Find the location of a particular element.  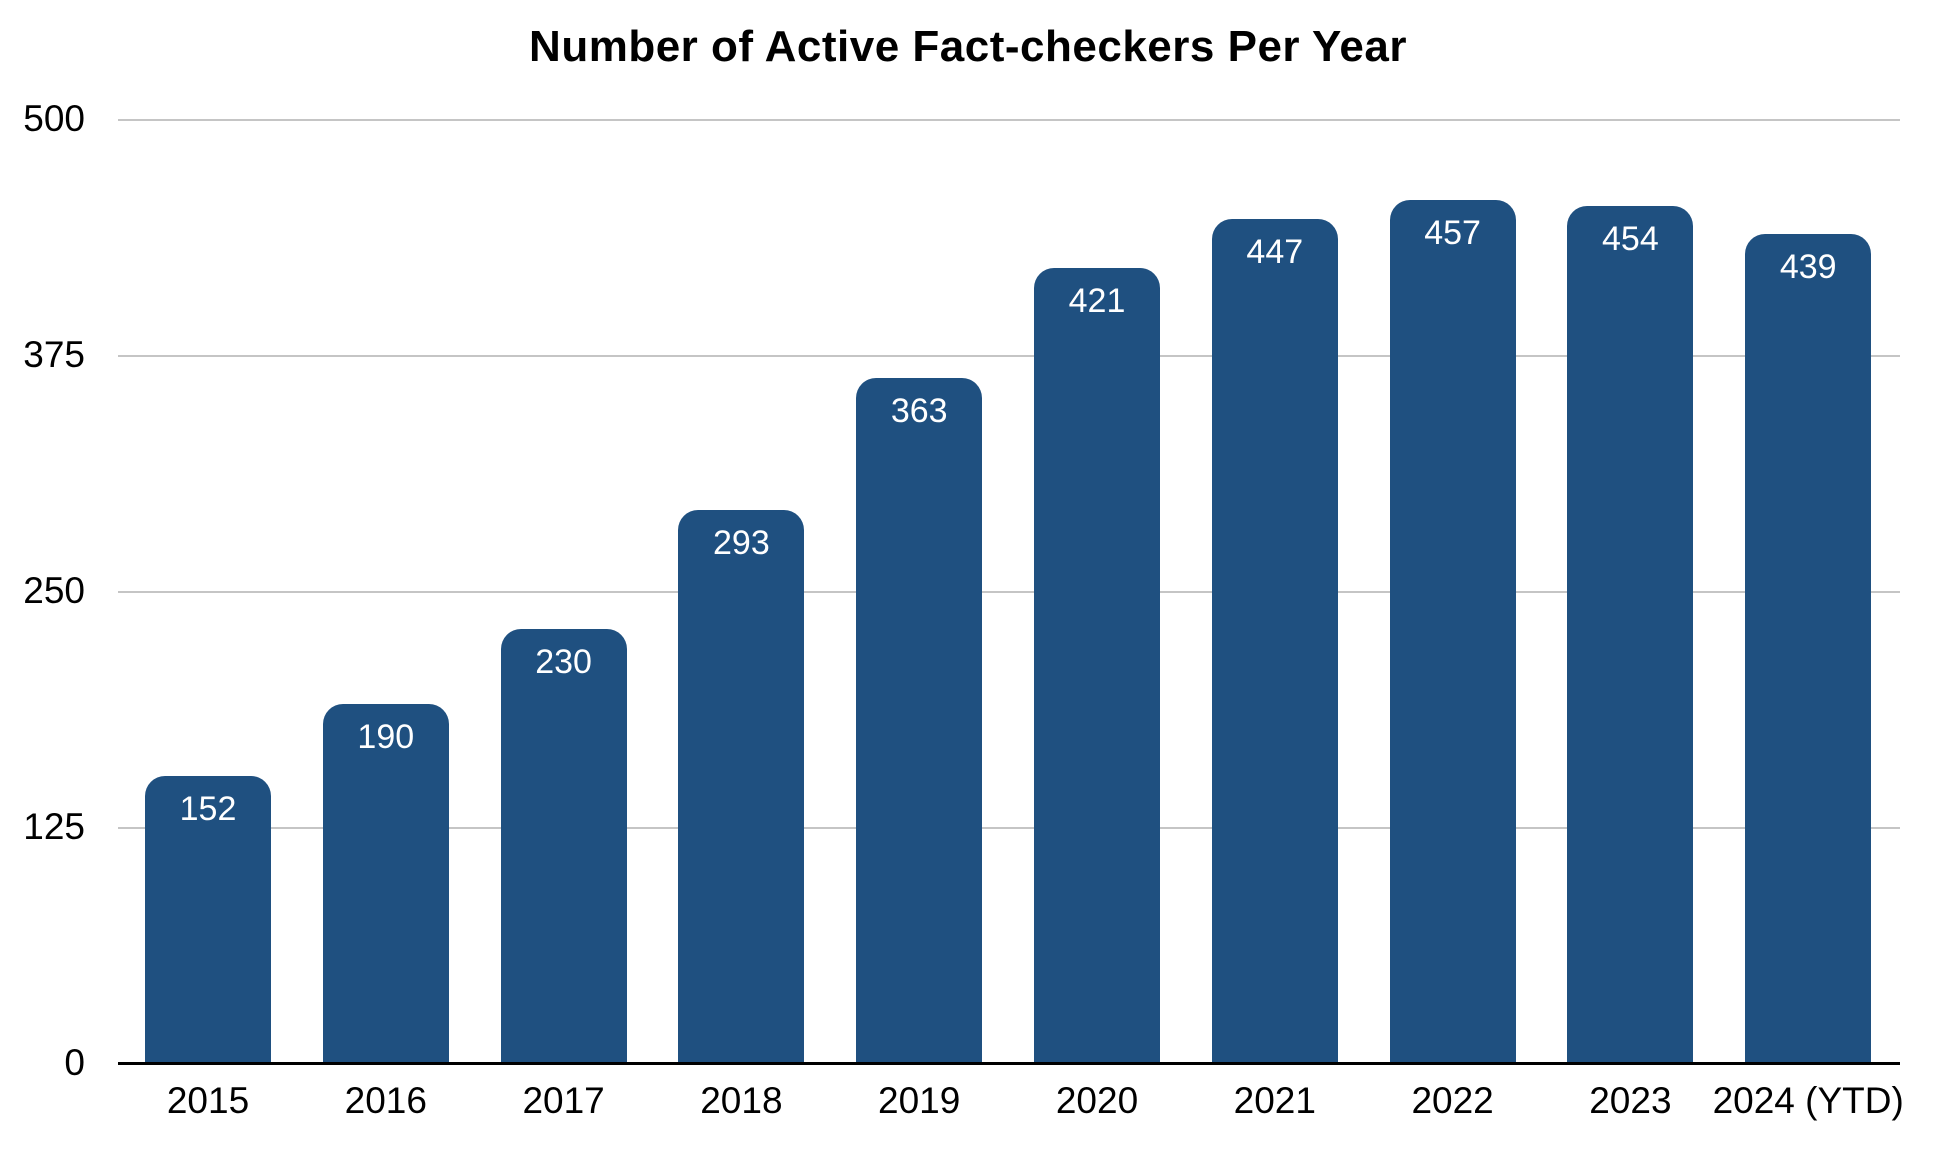

bar-2016: 190 is located at coordinates (385, 883).